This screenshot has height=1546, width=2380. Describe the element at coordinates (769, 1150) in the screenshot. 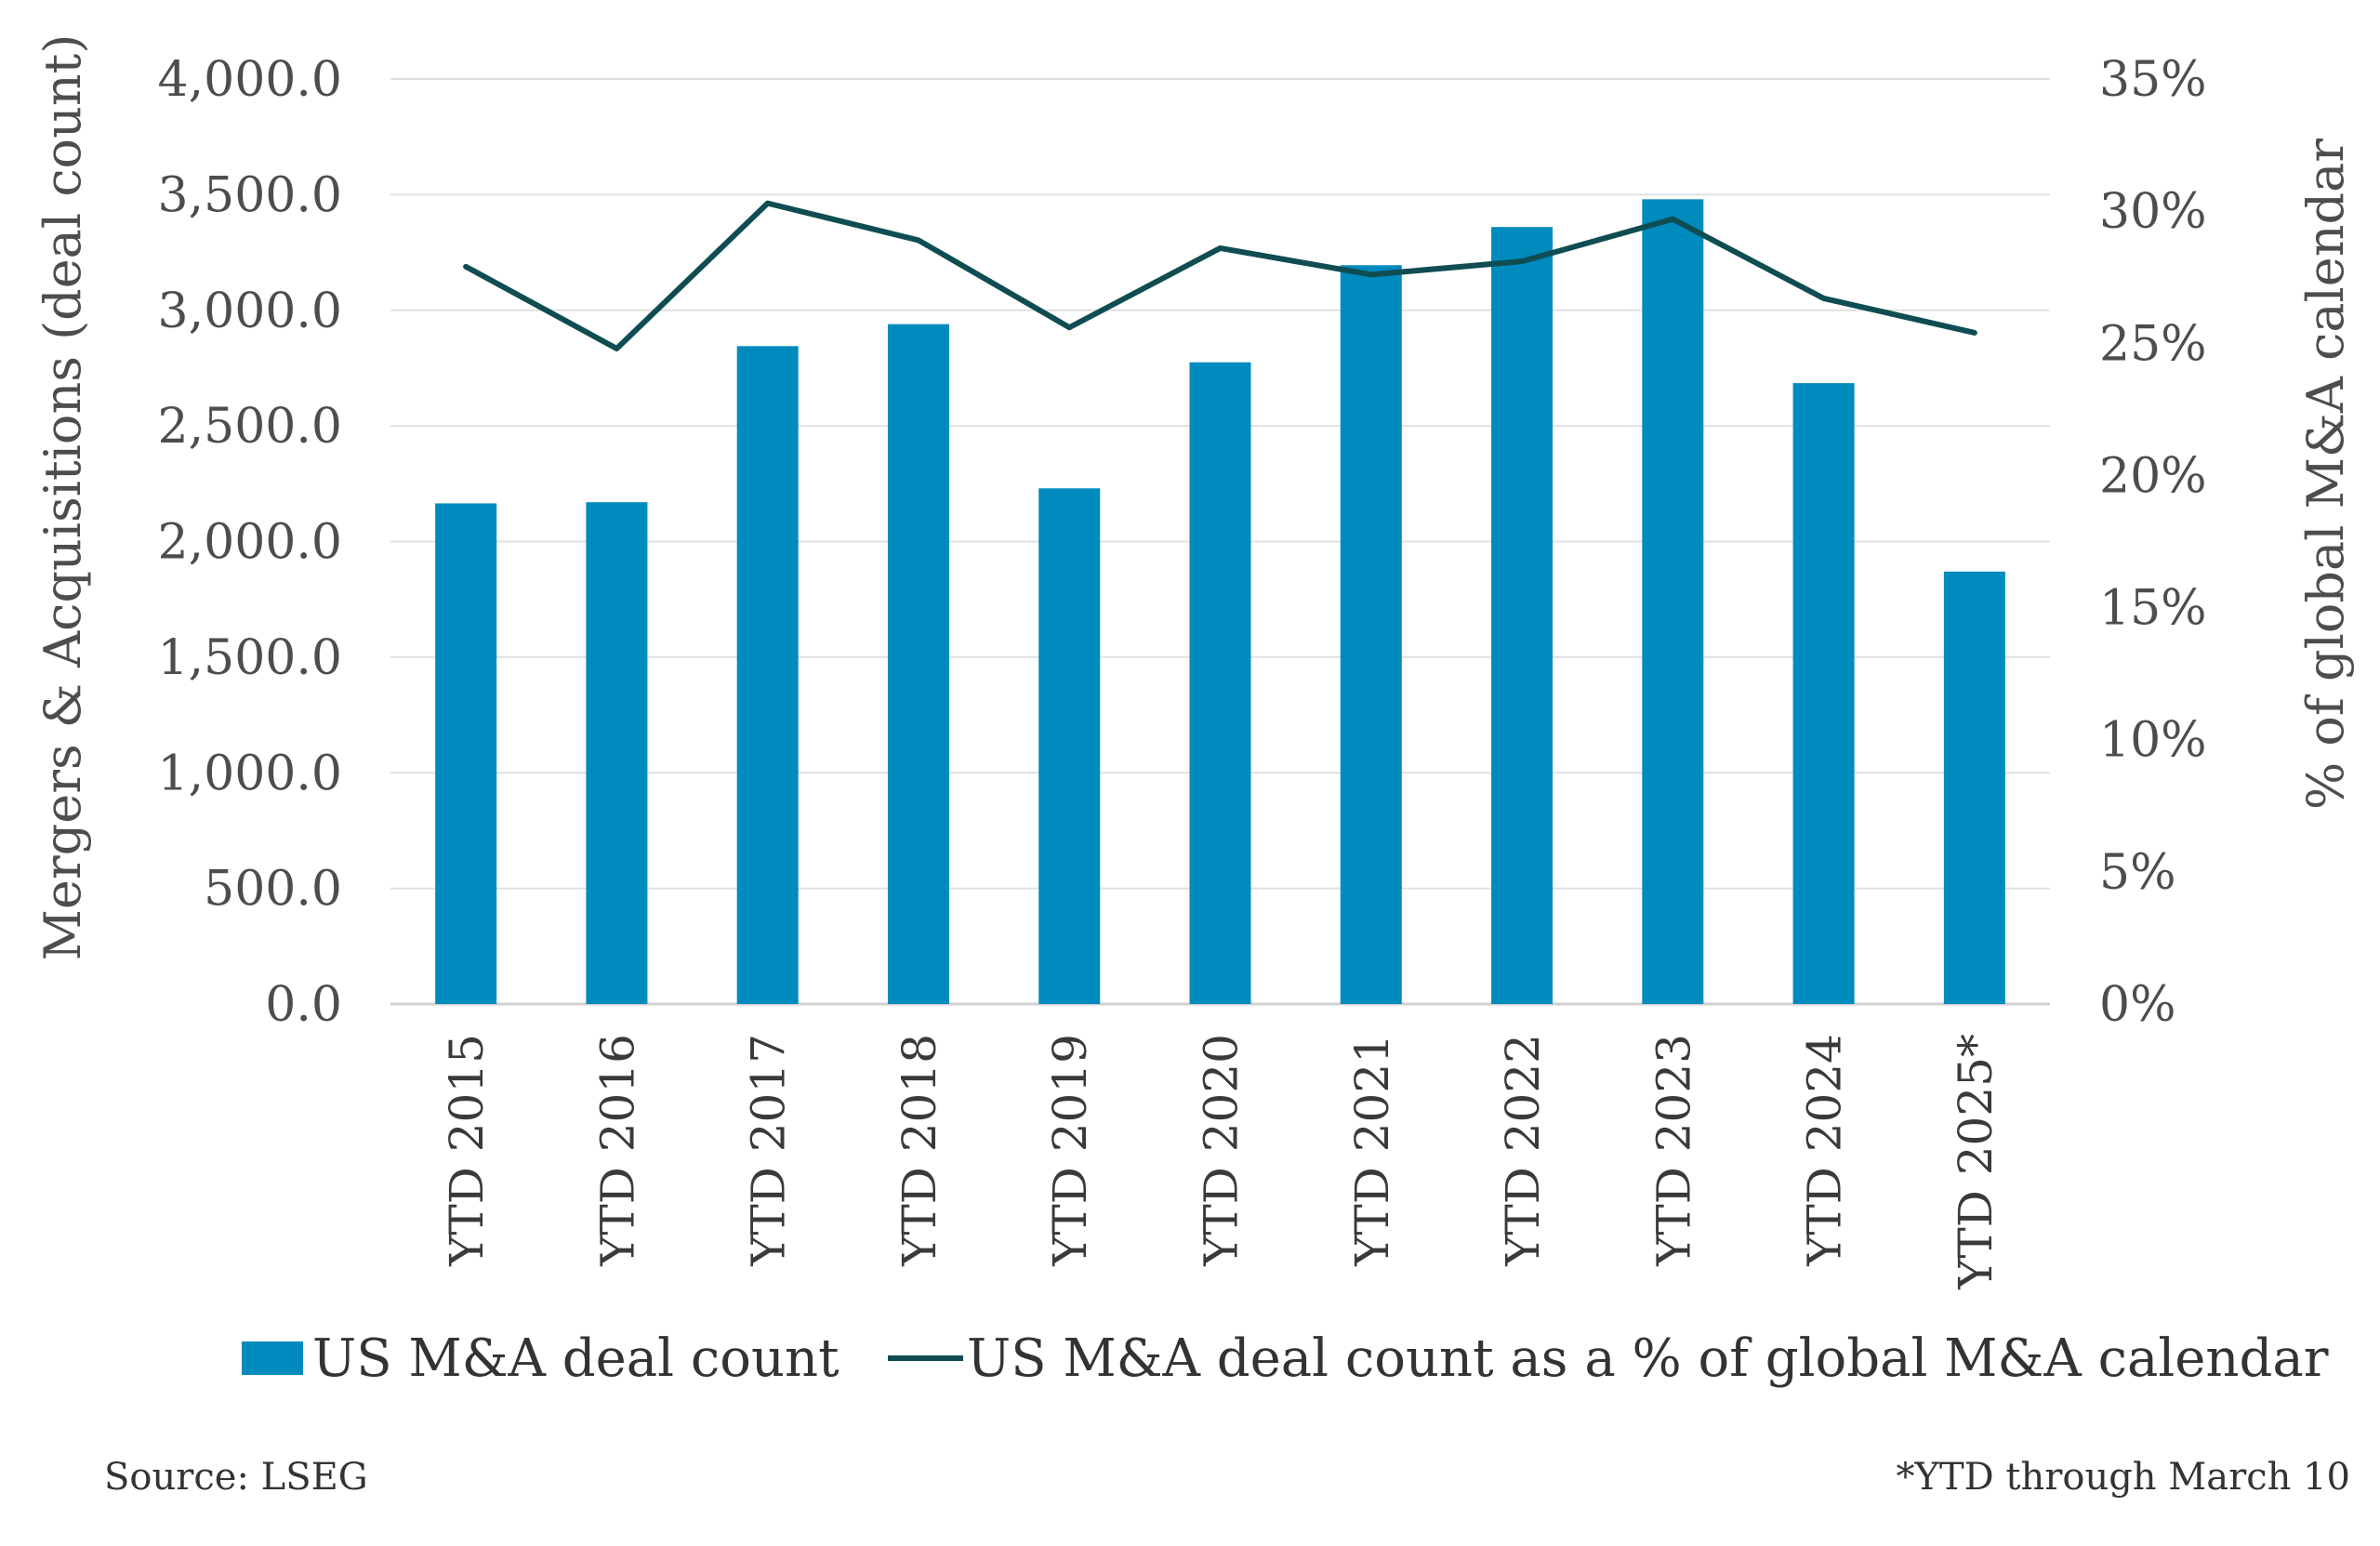

I see `category-label: YTD 2017` at that location.